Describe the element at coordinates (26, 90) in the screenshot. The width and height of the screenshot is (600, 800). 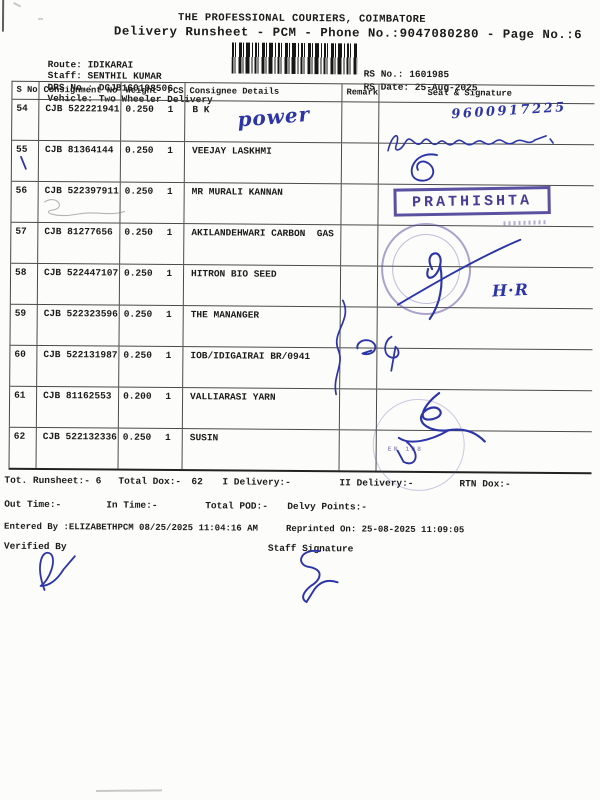
I see `col-header-sno: S No` at that location.